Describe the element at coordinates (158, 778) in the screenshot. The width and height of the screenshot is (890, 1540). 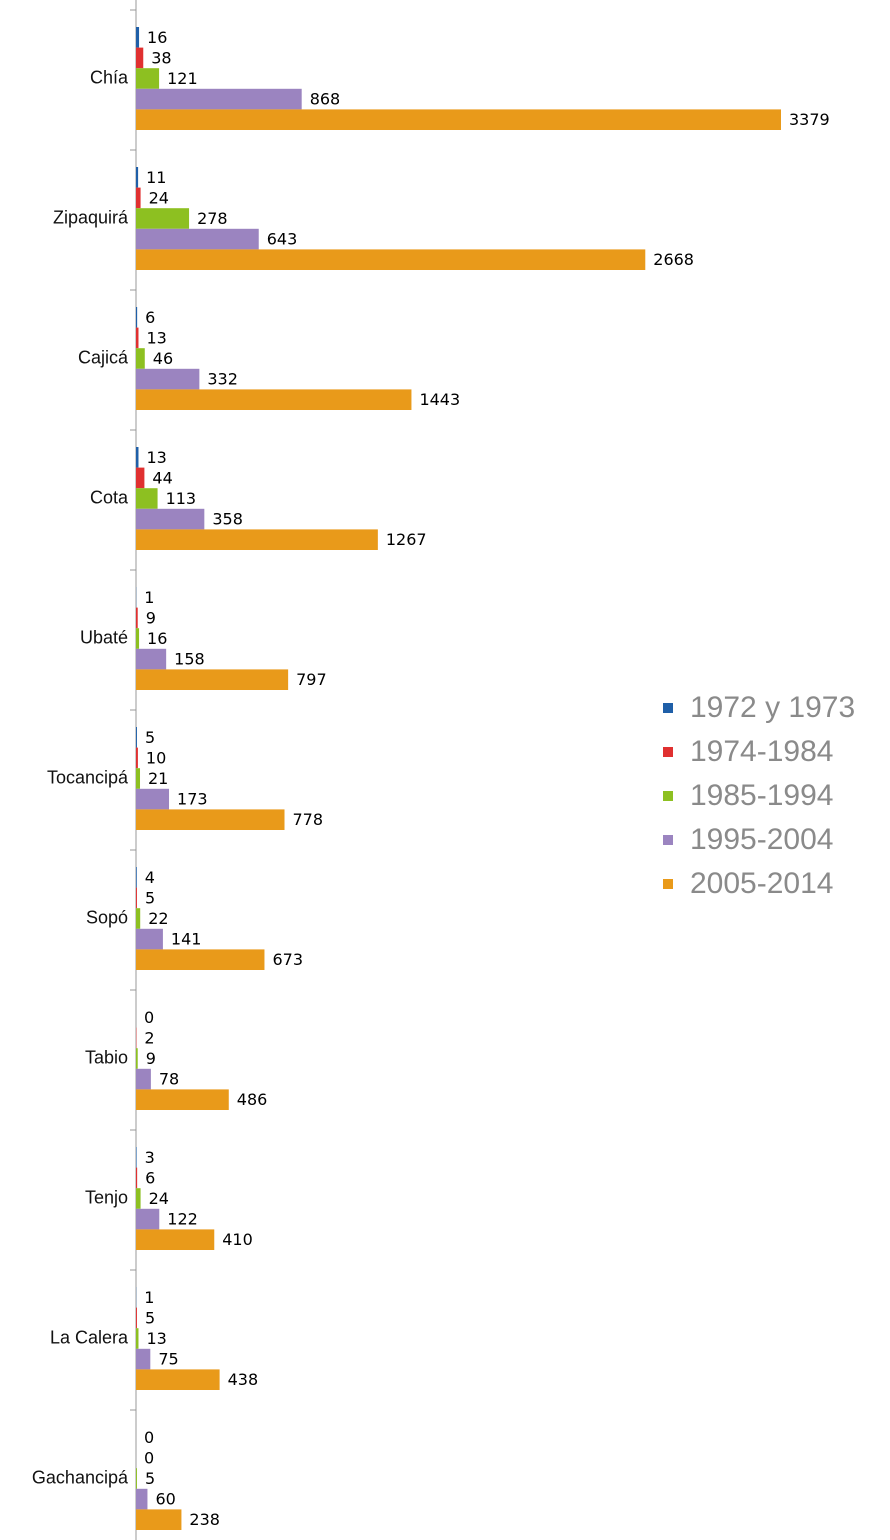
I see `data-label: 21` at that location.